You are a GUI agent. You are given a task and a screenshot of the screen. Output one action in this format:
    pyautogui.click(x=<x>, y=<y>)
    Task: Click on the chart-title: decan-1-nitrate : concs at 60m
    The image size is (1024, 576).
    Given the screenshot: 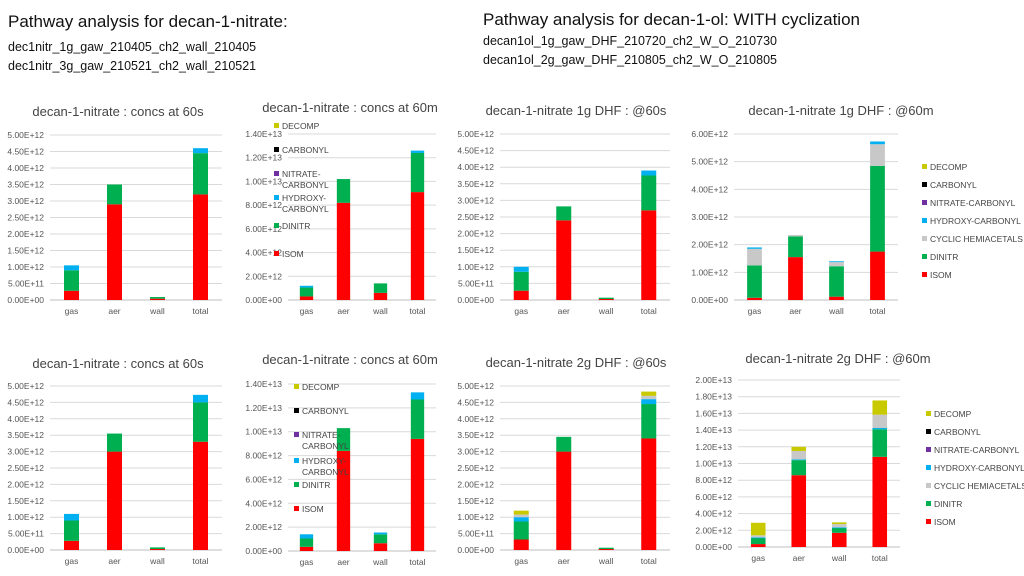 What is the action you would take?
    pyautogui.click(x=350, y=107)
    